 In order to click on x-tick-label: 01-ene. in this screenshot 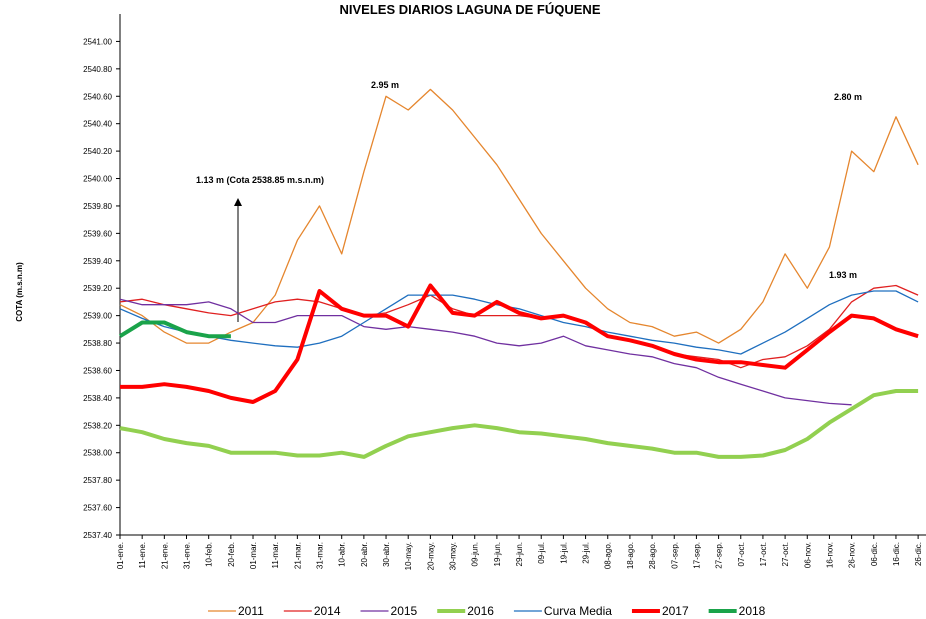, I will do `click(120, 555)`.